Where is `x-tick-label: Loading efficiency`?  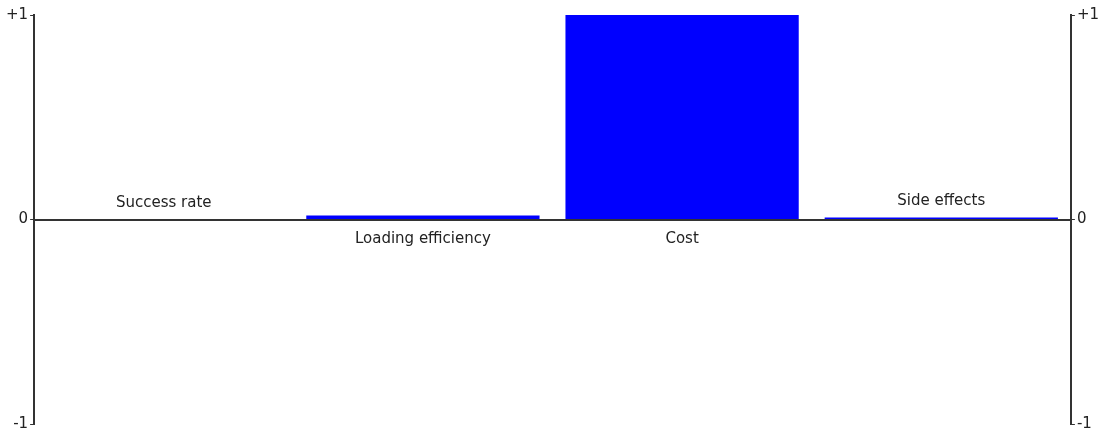
x-tick-label: Loading efficiency is located at coordinates (422, 237).